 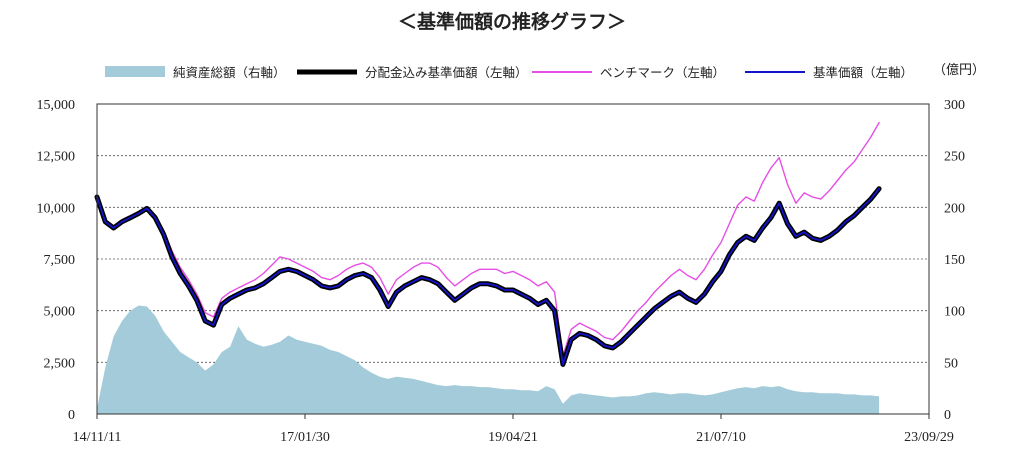 What do you see at coordinates (863, 72) in the screenshot?
I see `legend-label: 基準価額（左軸）` at bounding box center [863, 72].